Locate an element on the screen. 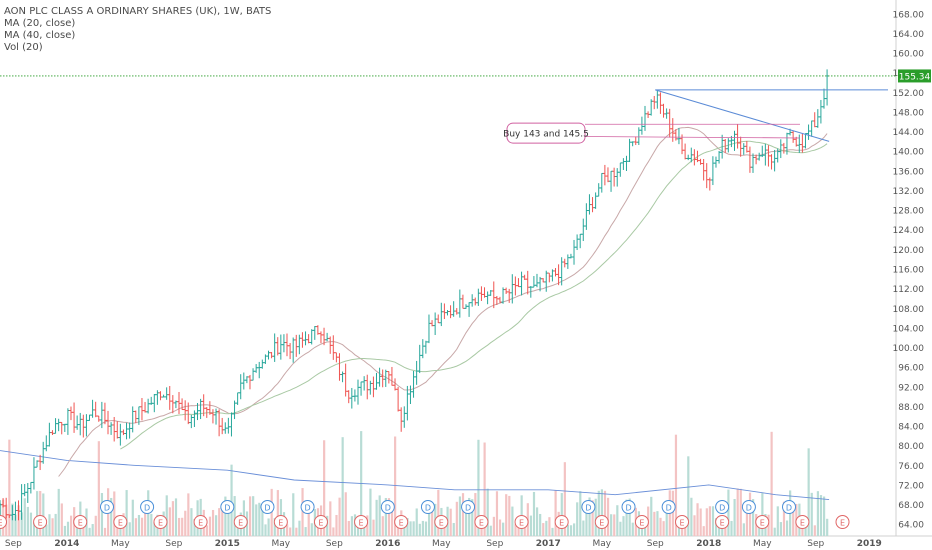  x-tick-label: 2014 is located at coordinates (66, 544).